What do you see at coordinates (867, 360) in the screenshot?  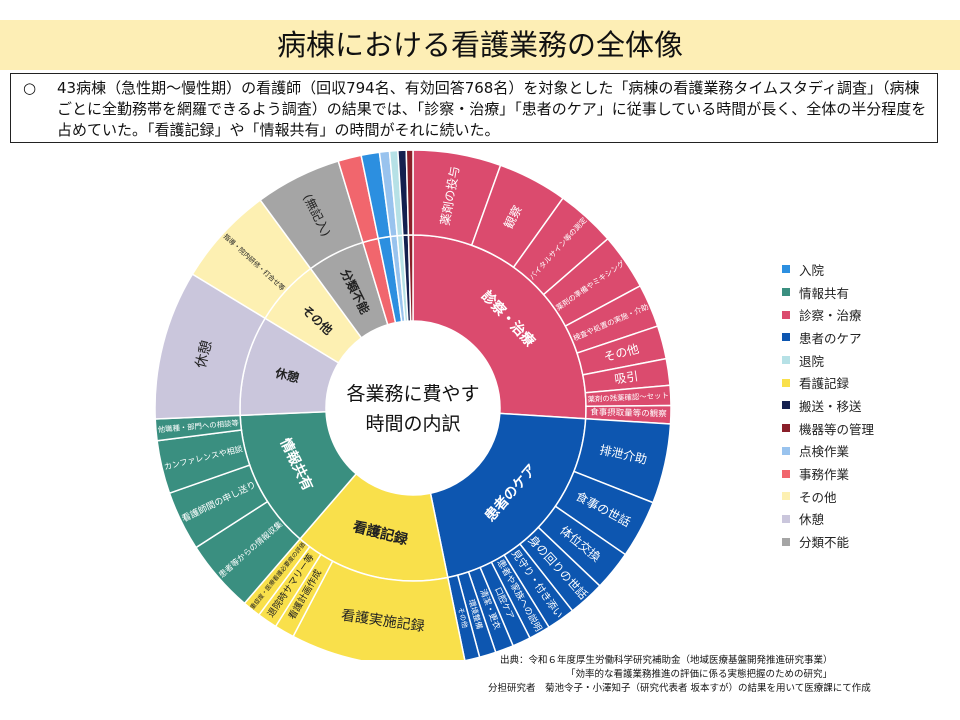 I see `legend-item-4: 退院` at bounding box center [867, 360].